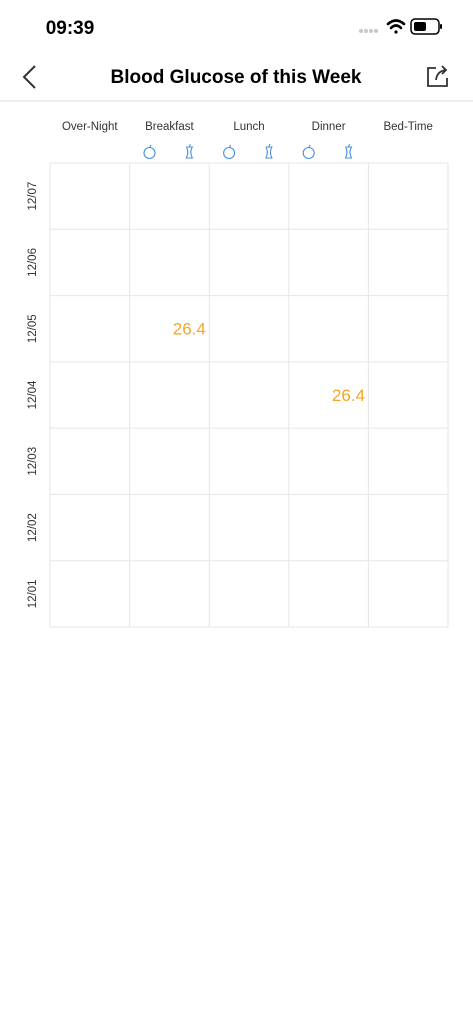 This screenshot has width=473, height=1024. Describe the element at coordinates (70, 28) in the screenshot. I see `status-time: 09:39` at that location.